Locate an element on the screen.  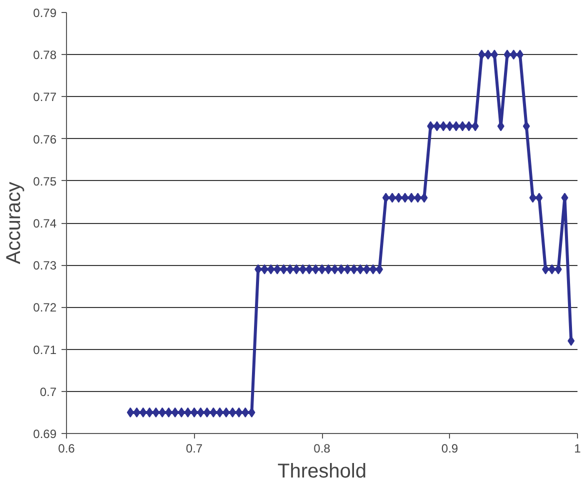
x-tick-label: 0.7 is located at coordinates (194, 449).